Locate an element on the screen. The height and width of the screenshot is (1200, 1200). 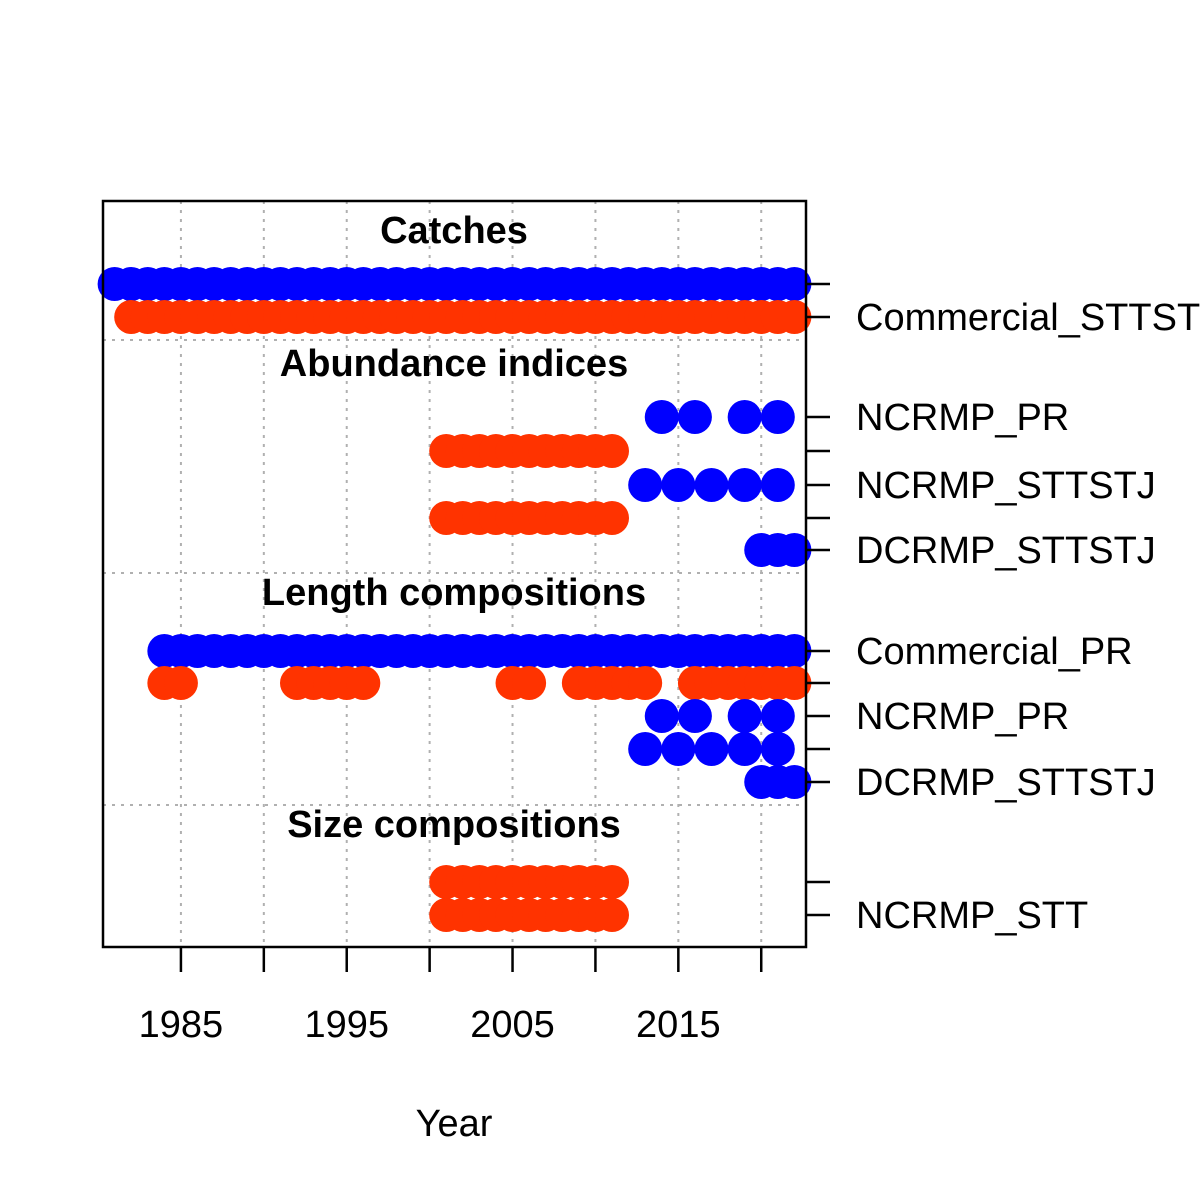
x-axis-label: Year is located at coordinates (454, 1124).